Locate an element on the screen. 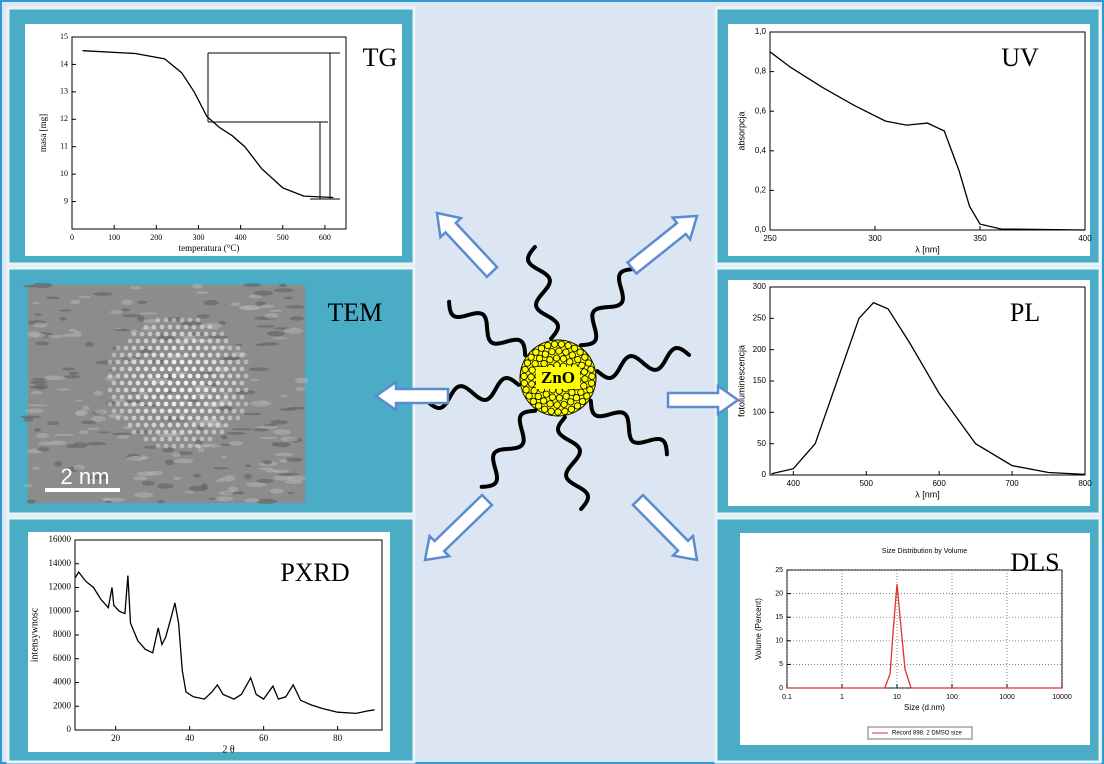 This screenshot has width=1104, height=764. plot-background is located at coordinates (909, 140).